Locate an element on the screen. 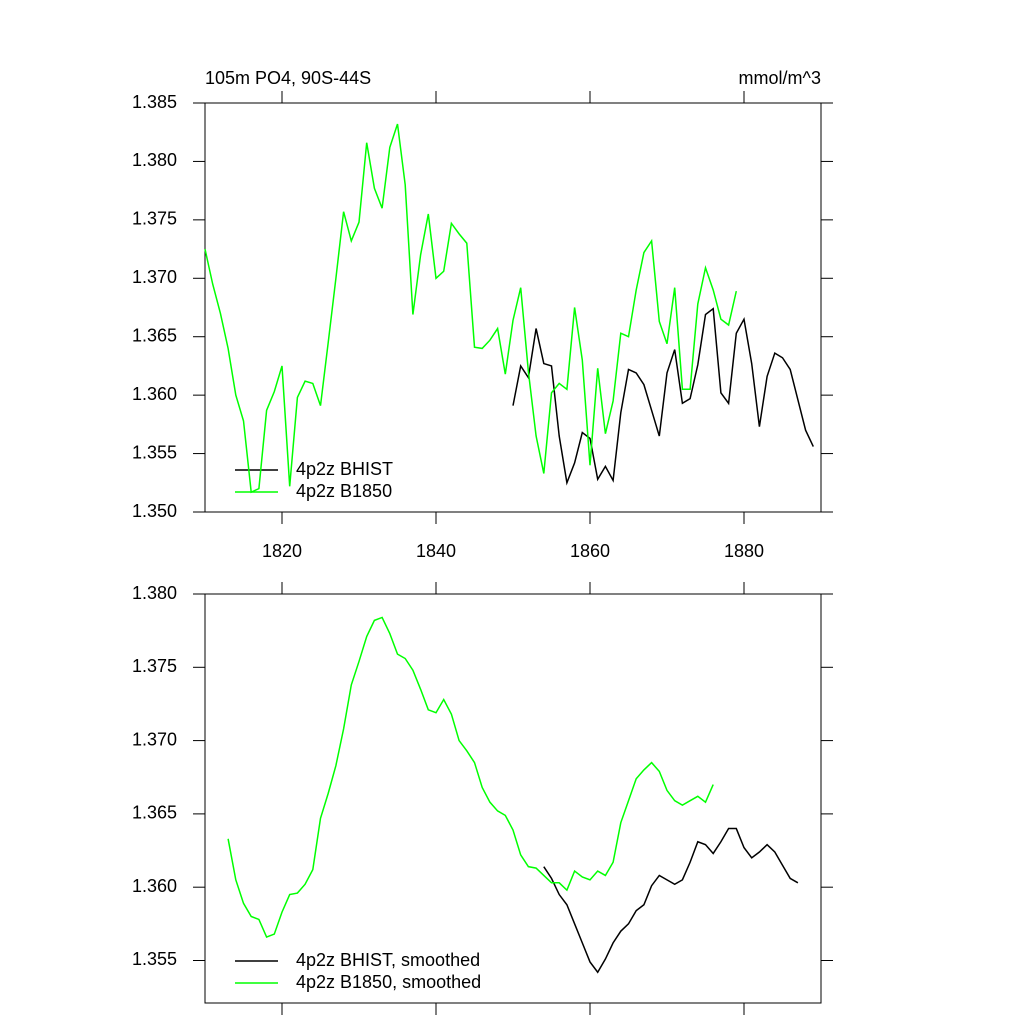 The image size is (1024, 1024). x-tick-label: 1840 is located at coordinates (436, 551).